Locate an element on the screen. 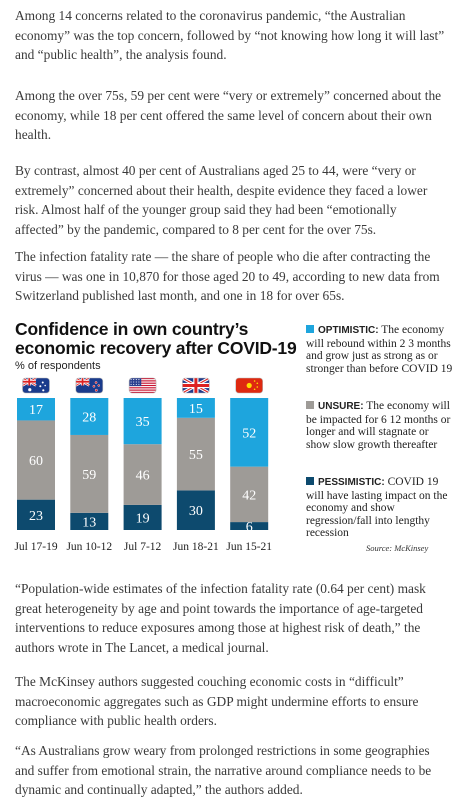  data-label-unsure-jul-7-12: 46 is located at coordinates (143, 476).